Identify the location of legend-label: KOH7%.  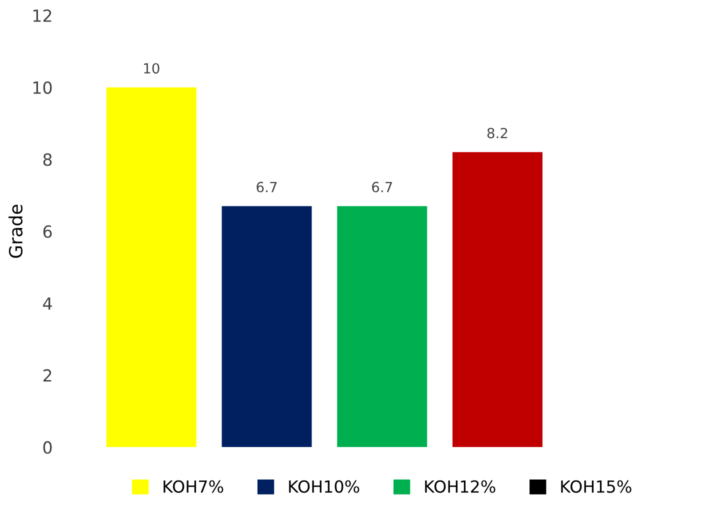
(194, 486).